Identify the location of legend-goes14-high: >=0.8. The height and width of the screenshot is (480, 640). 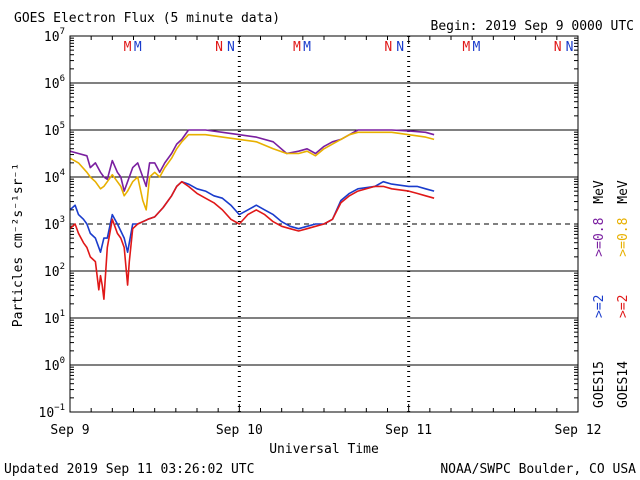
(623, 237).